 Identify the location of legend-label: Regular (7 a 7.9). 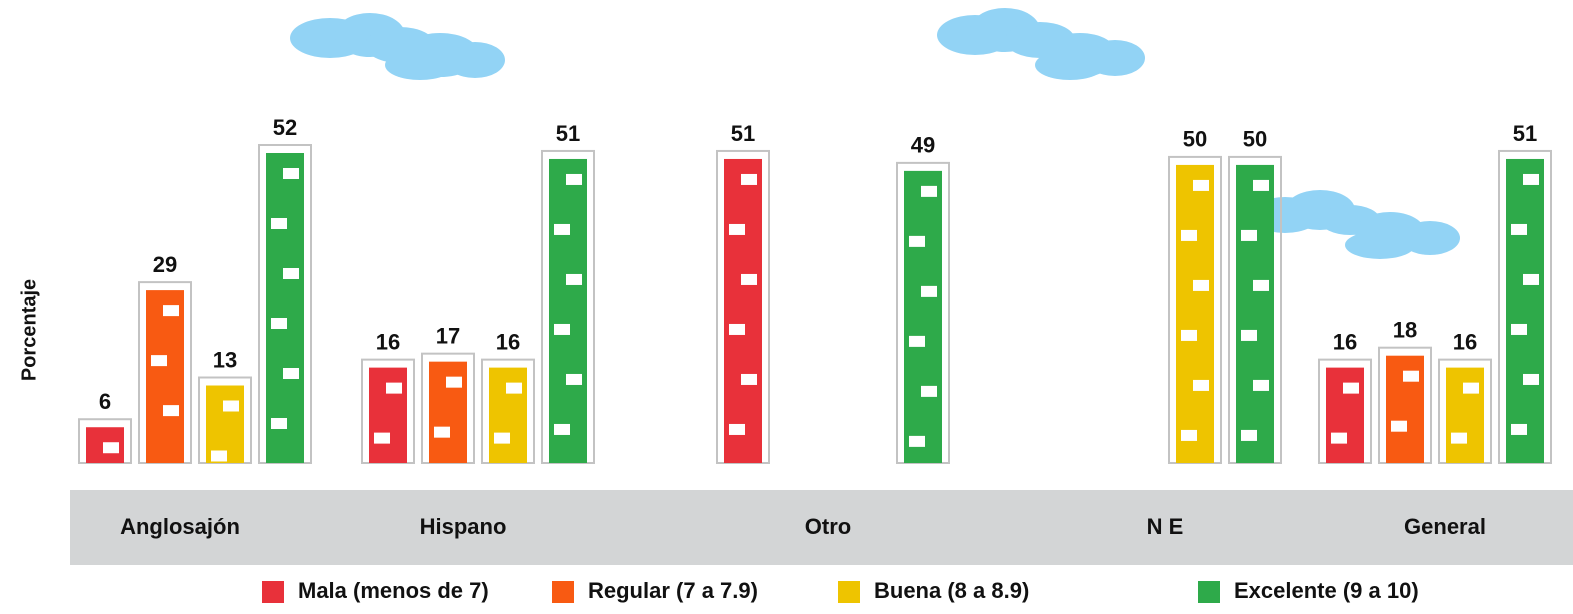
(673, 590).